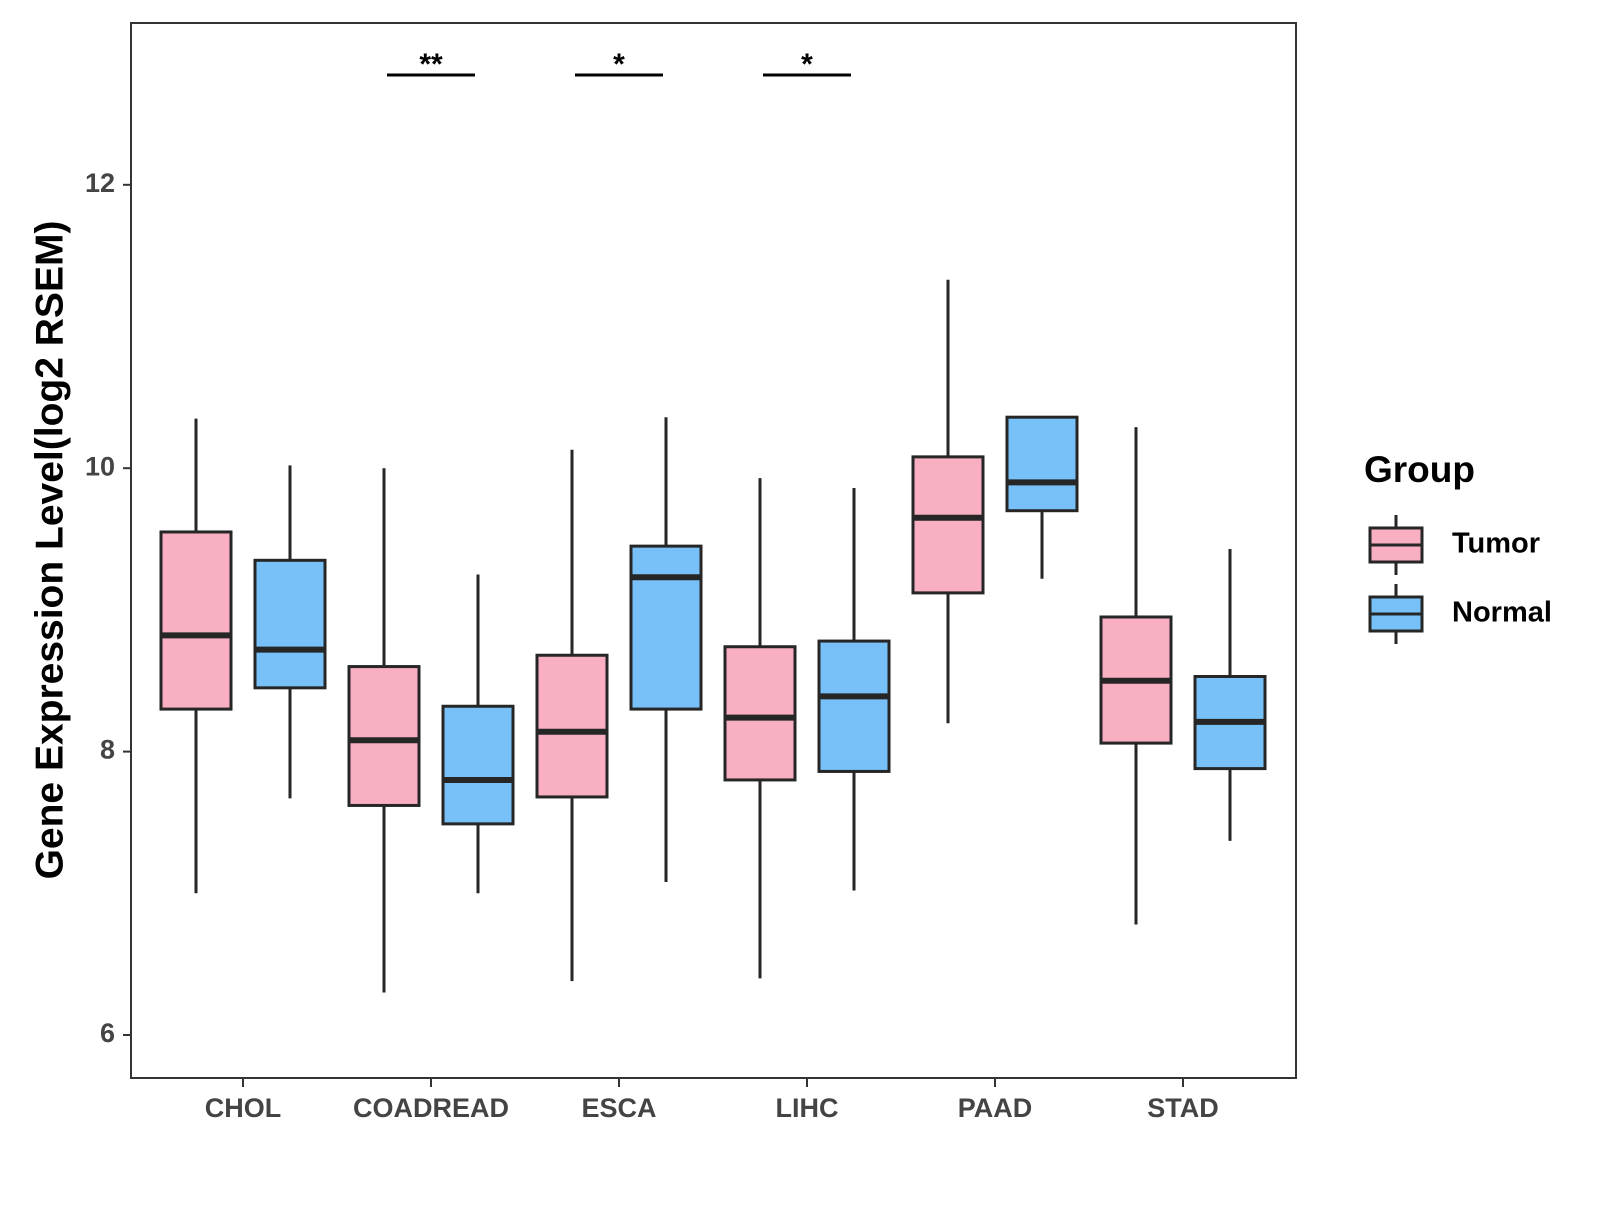 This screenshot has width=1600, height=1205. Describe the element at coordinates (243, 1108) in the screenshot. I see `x-tick-label: CHOL` at that location.